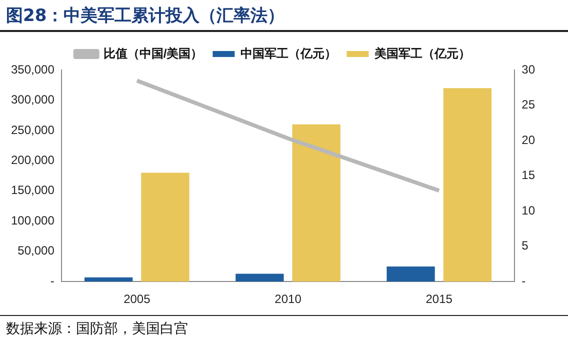 The height and width of the screenshot is (346, 568). What do you see at coordinates (52, 281) in the screenshot?
I see `y-tick-label: -` at bounding box center [52, 281].